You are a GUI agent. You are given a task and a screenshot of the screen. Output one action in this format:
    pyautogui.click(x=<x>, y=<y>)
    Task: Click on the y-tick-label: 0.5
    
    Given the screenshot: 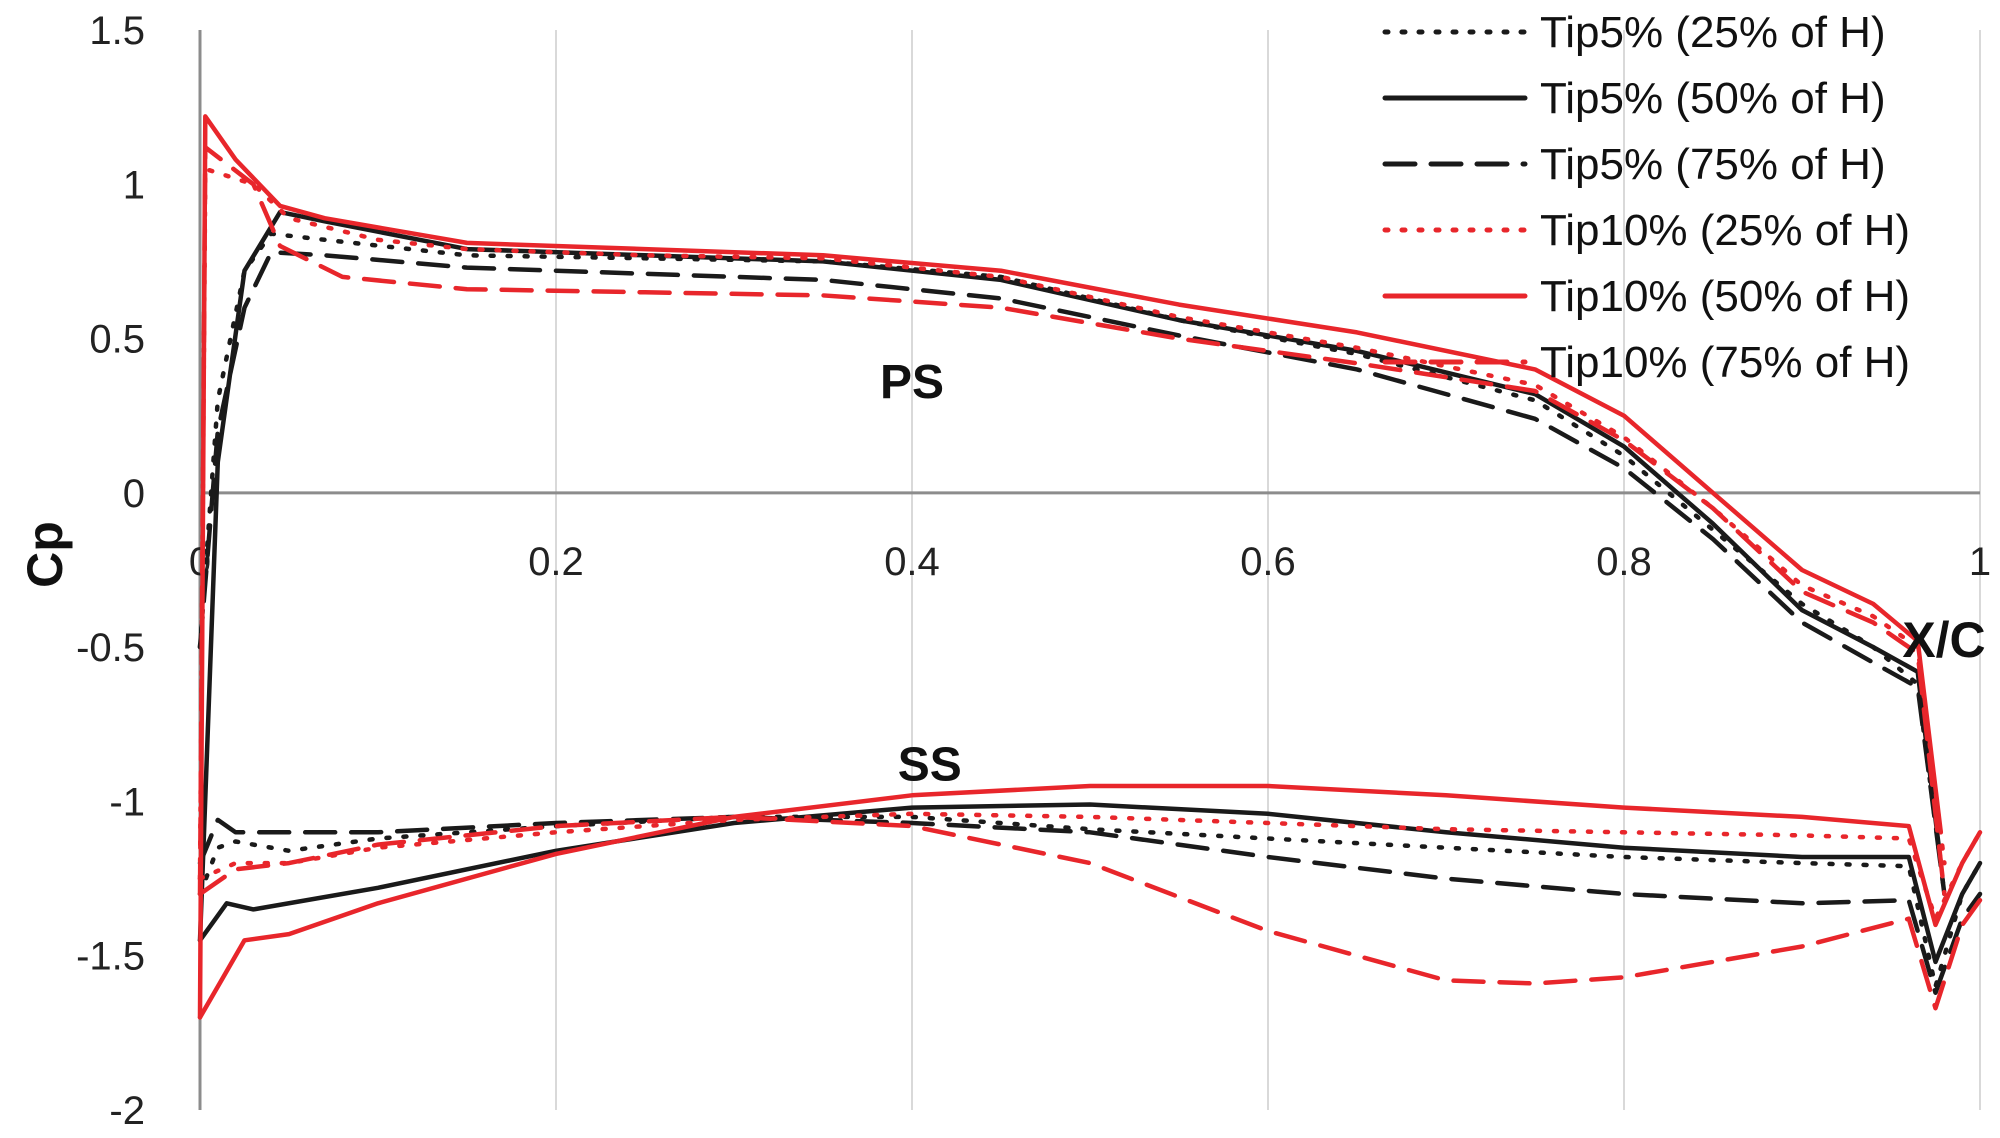 What is the action you would take?
    pyautogui.click(x=117, y=340)
    